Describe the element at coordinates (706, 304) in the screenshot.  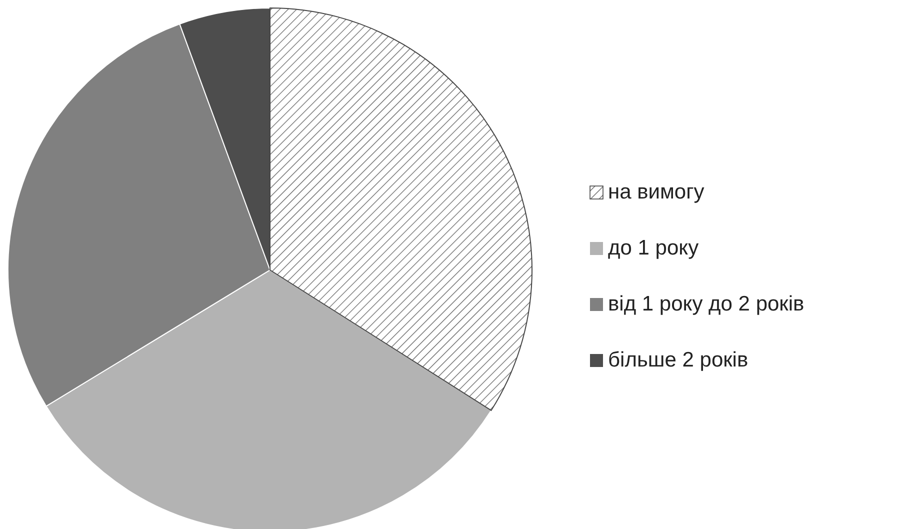
I see `legend-label: від 1 року до 2 років` at that location.